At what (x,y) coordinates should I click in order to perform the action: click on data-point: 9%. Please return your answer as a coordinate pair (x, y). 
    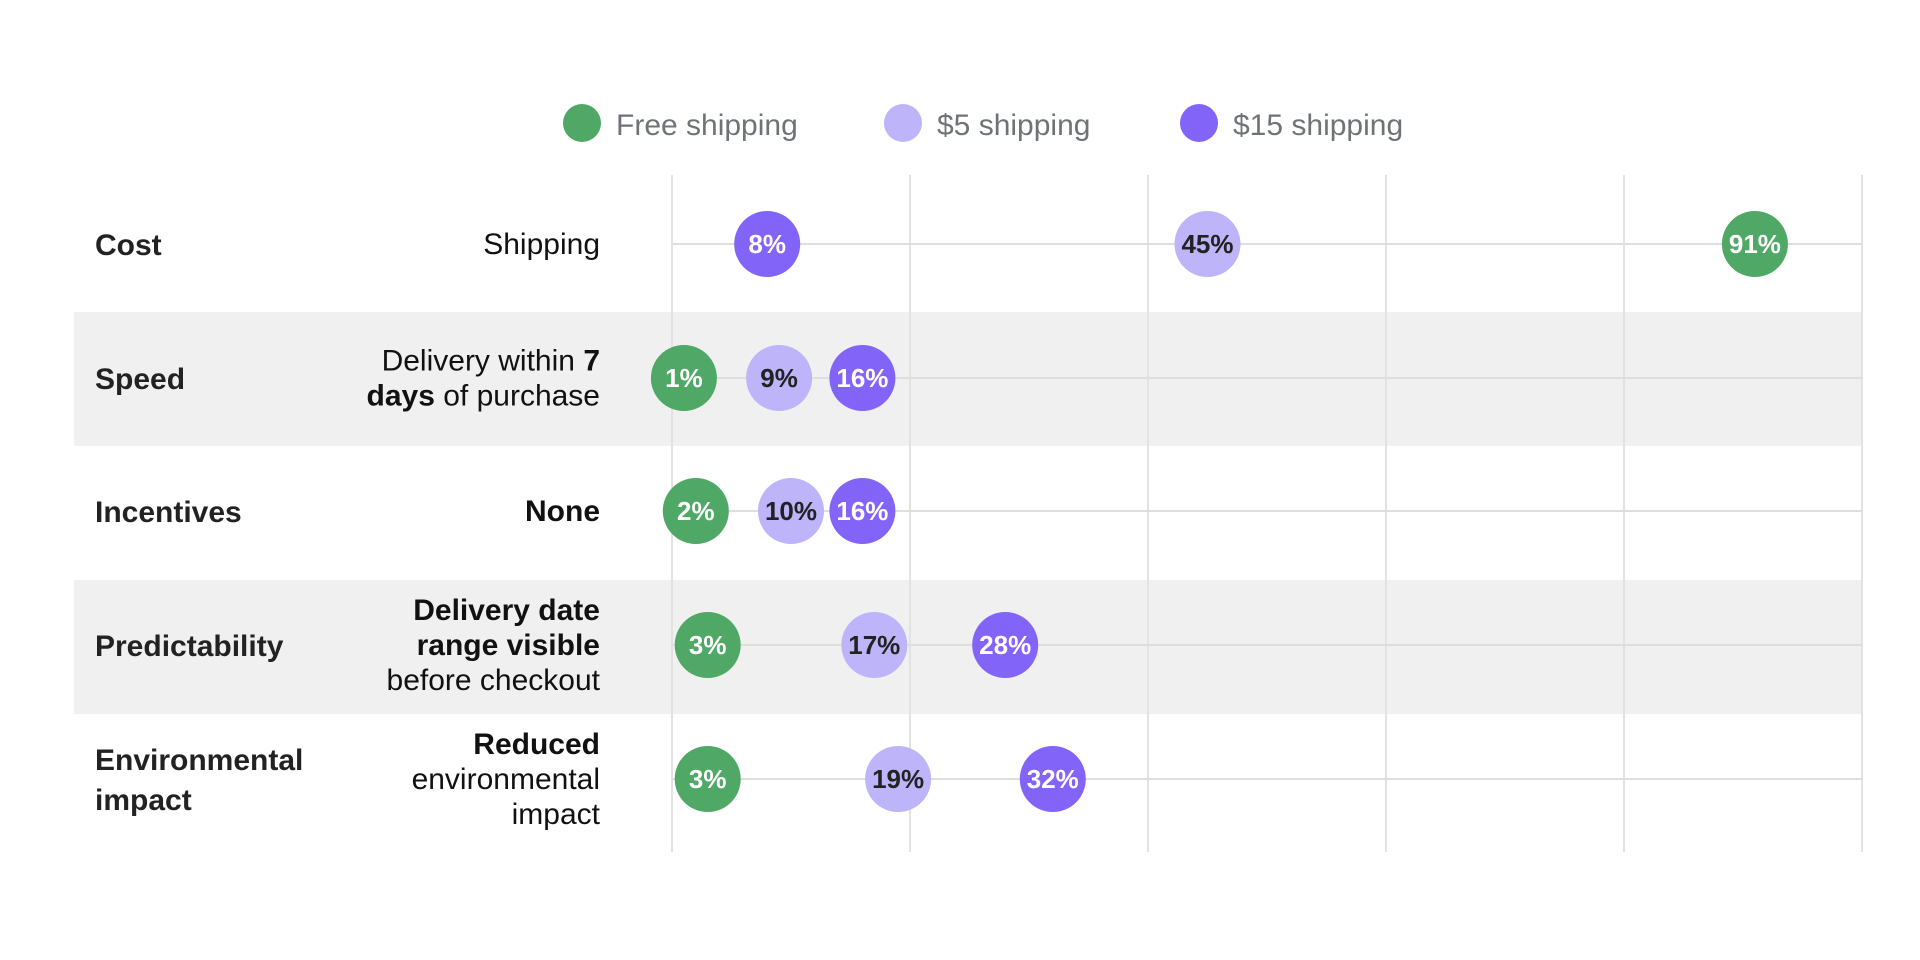
    Looking at the image, I should click on (779, 378).